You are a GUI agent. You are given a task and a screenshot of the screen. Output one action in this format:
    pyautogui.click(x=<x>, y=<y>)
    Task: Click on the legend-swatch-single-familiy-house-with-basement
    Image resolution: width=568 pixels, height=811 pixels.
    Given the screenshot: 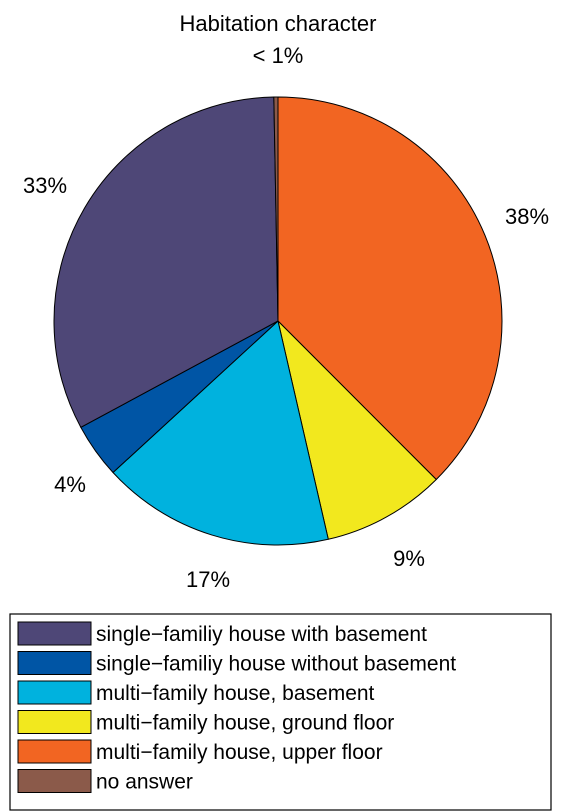 What is the action you would take?
    pyautogui.click(x=54, y=633)
    